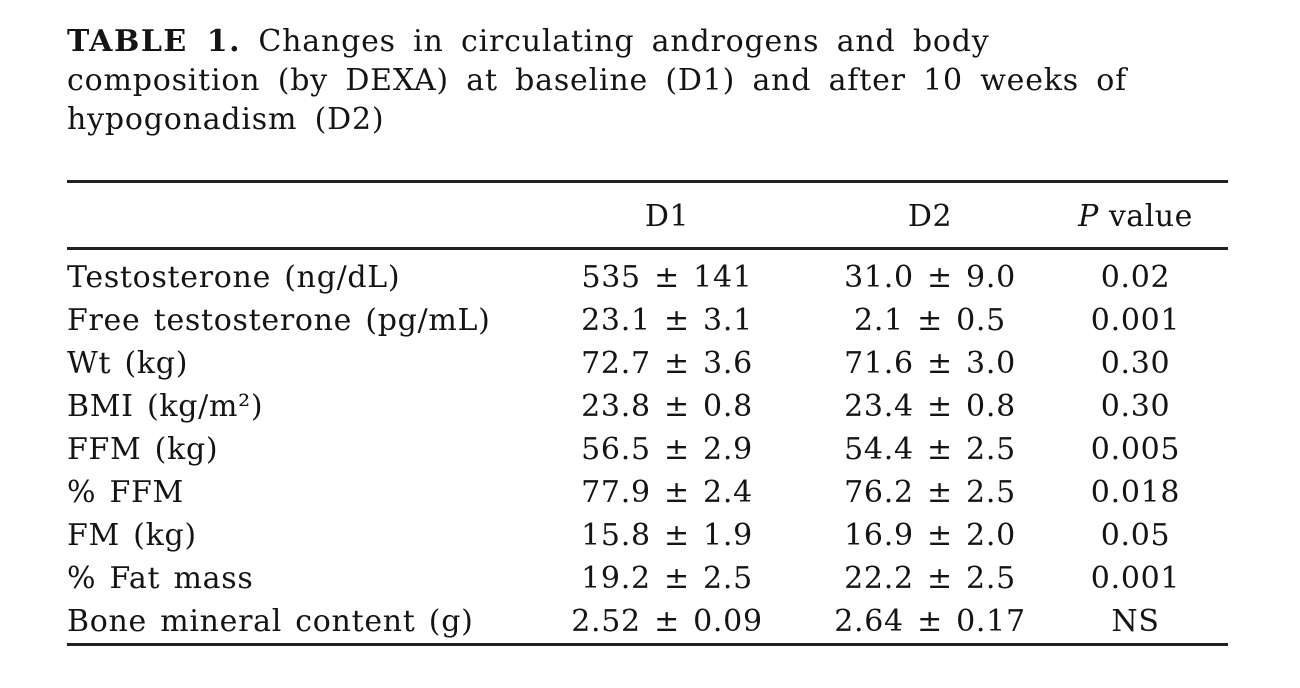  I want to click on row-label: FFM (kg), so click(143, 449).